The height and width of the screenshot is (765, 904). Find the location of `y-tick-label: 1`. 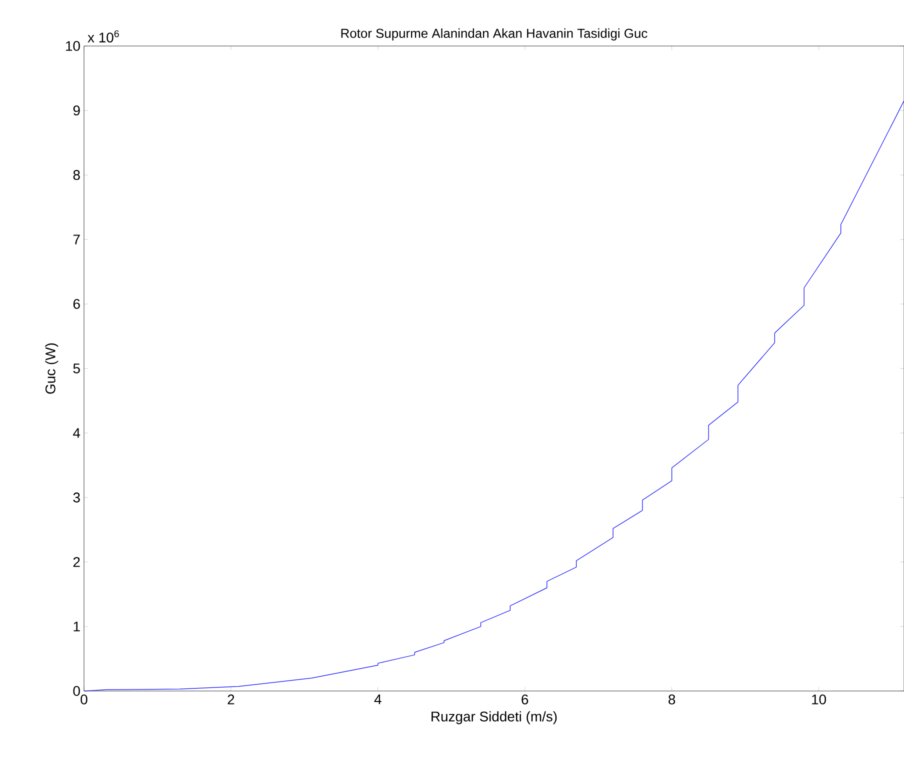

y-tick-label: 1 is located at coordinates (77, 627).